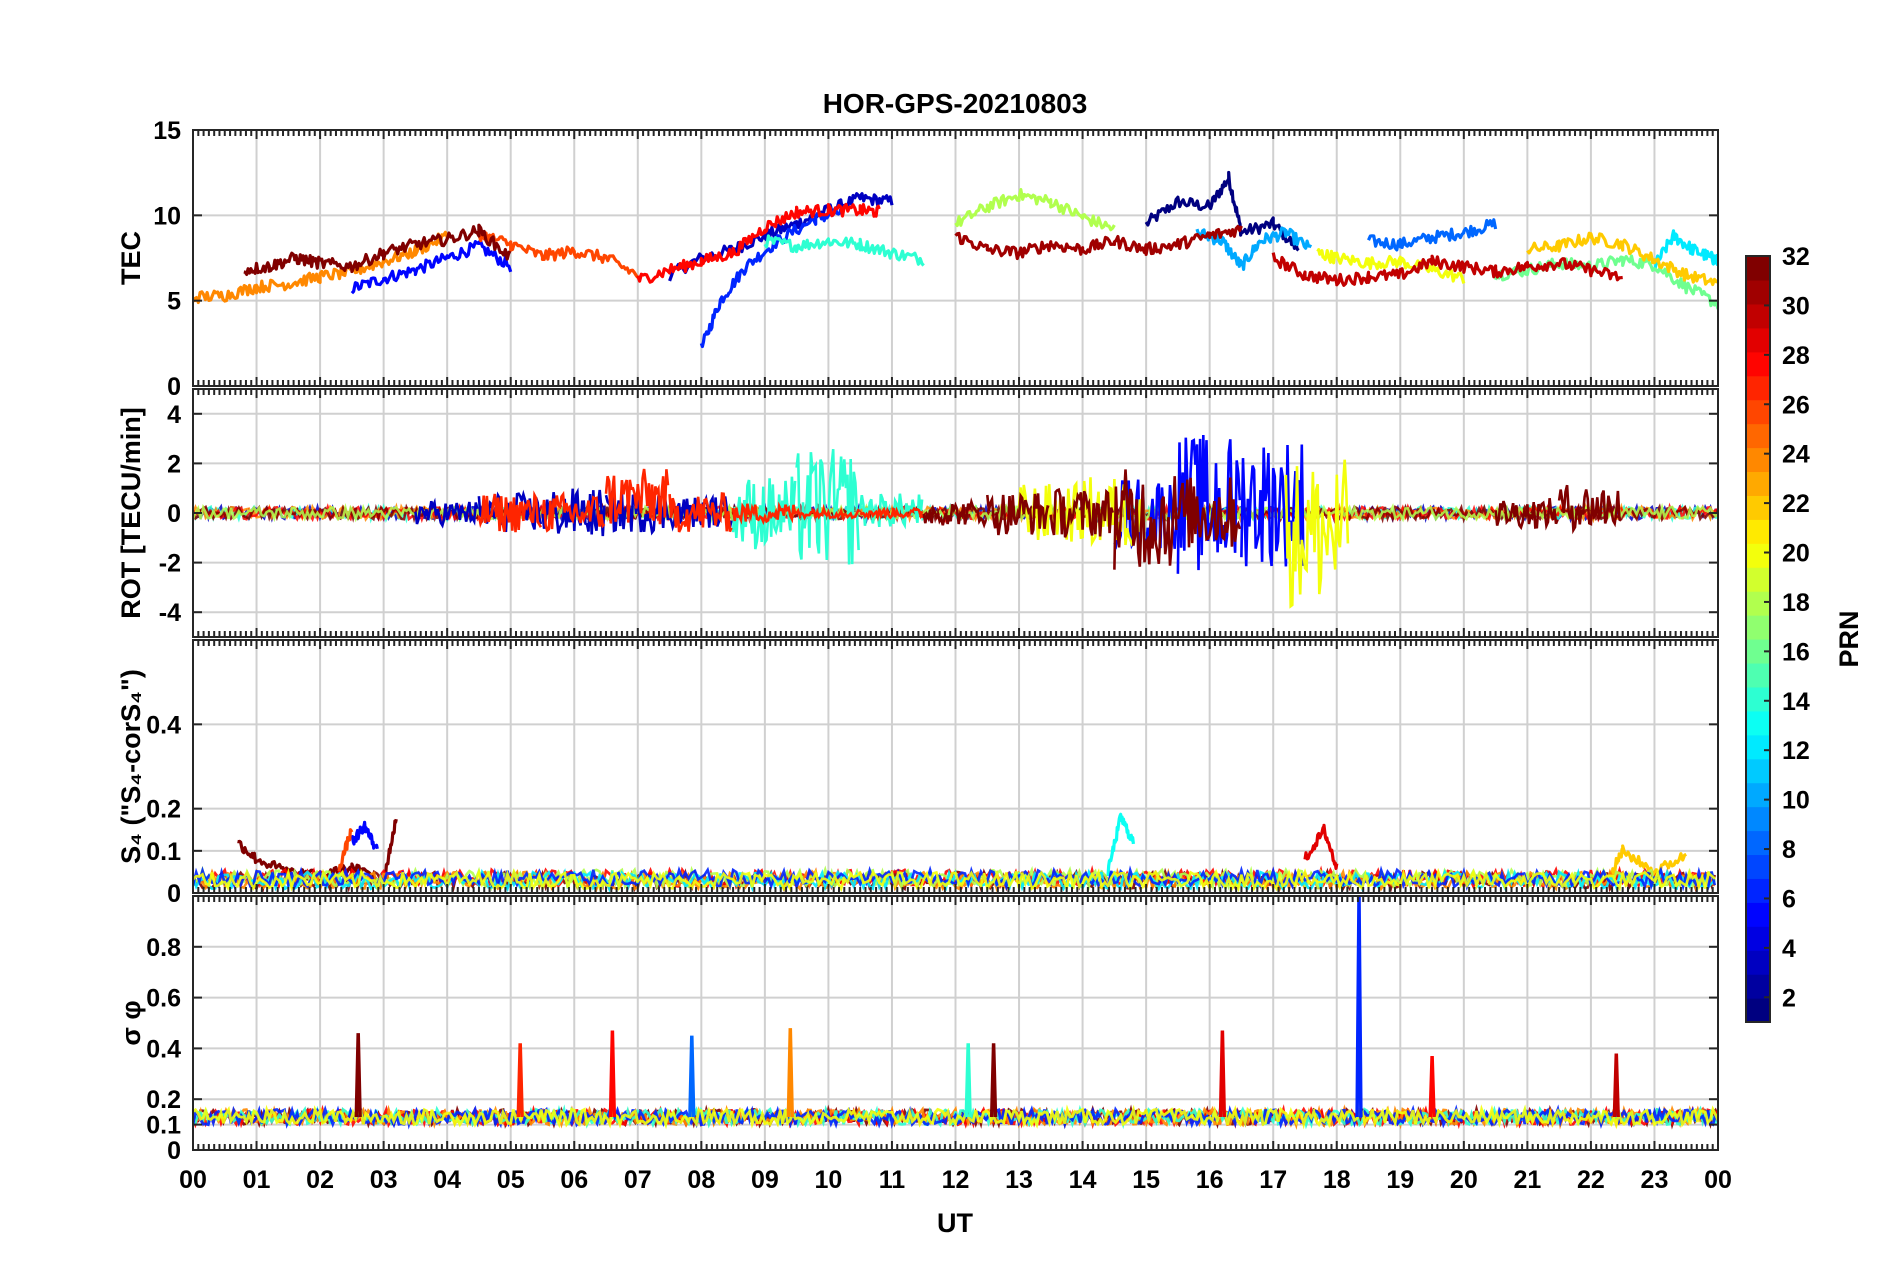 This screenshot has width=1902, height=1272. What do you see at coordinates (131, 1022) in the screenshot?
I see `y-axis-label: σ φ` at bounding box center [131, 1022].